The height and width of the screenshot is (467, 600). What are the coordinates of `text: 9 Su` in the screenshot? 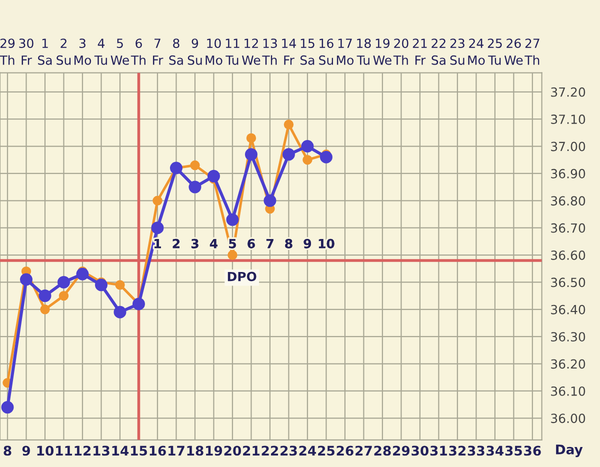 It's located at (195, 51).